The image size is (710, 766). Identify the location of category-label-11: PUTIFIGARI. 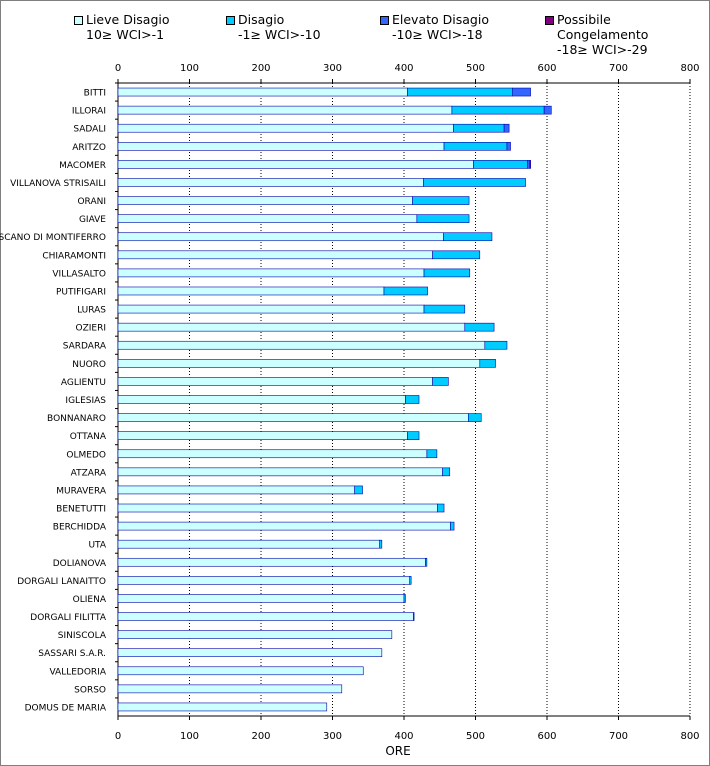
(81, 292).